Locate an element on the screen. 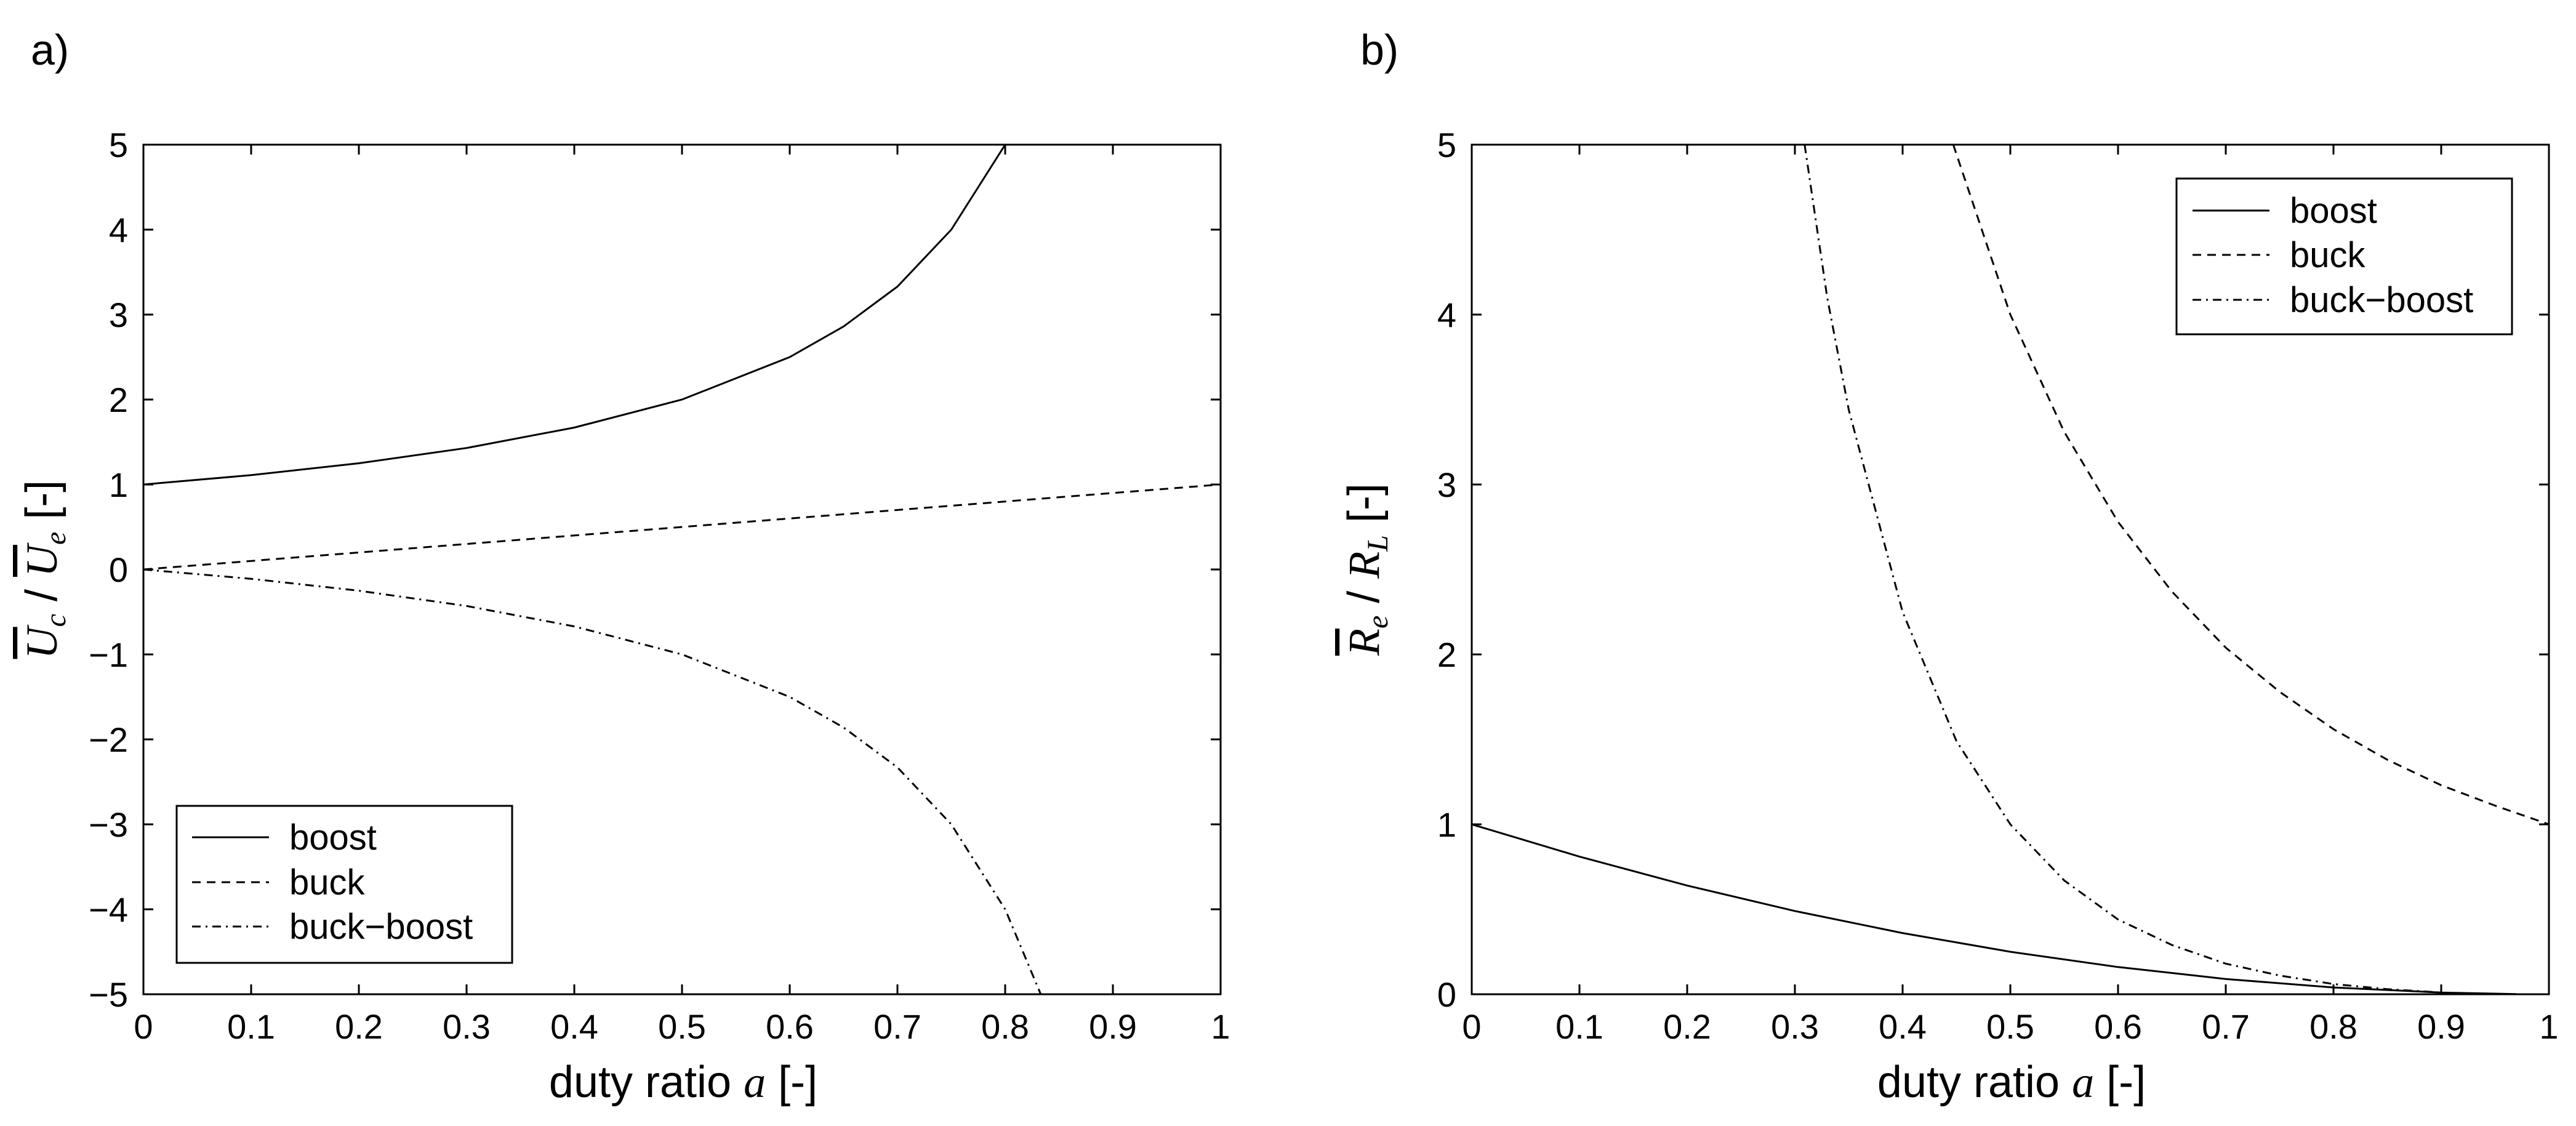  y-label-sym2: U is located at coordinates (41, 559).